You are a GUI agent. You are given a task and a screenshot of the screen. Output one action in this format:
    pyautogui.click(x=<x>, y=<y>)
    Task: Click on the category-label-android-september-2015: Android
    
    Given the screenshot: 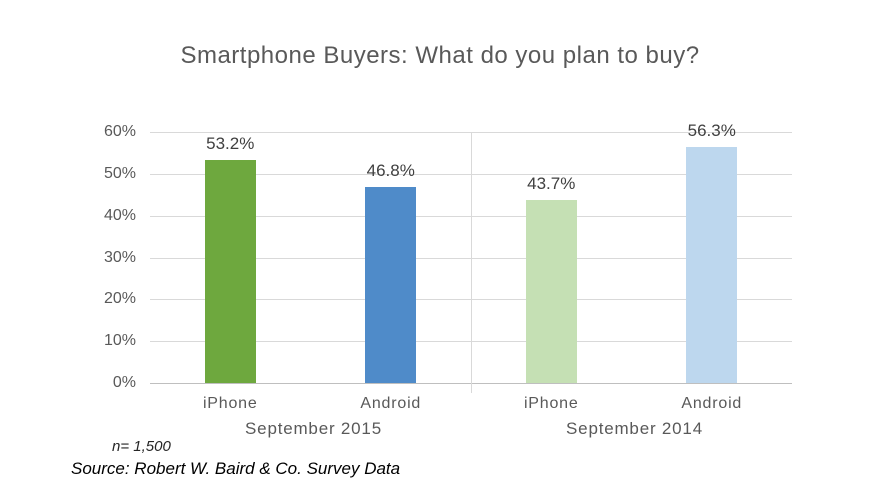 What is the action you would take?
    pyautogui.click(x=391, y=403)
    